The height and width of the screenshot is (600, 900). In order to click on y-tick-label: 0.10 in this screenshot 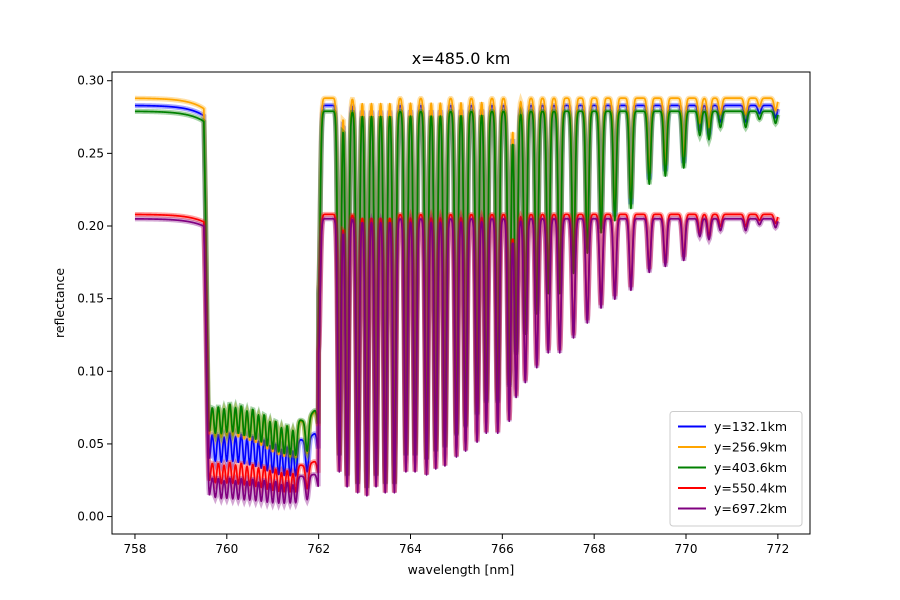, I will do `click(90, 371)`.